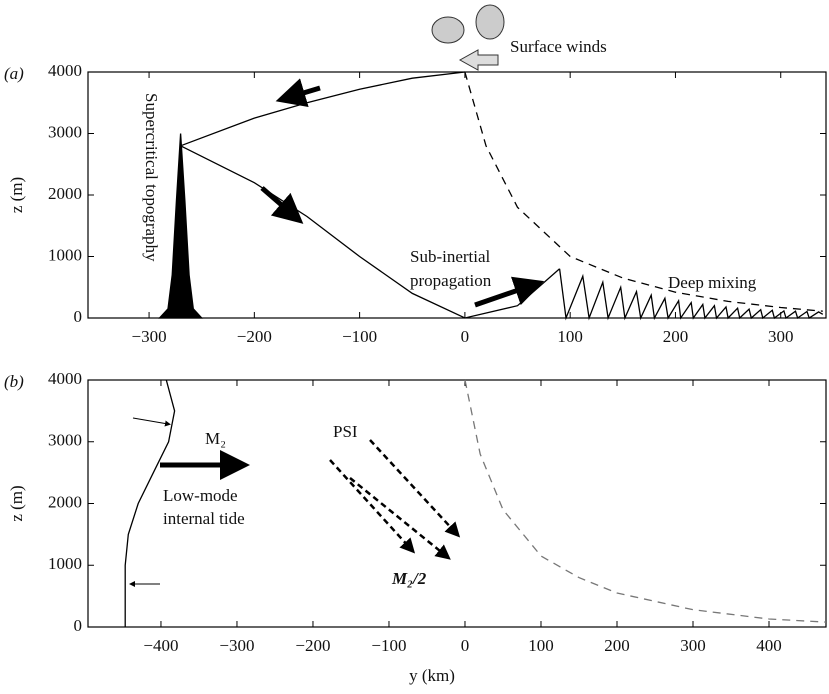 Image resolution: width=829 pixels, height=694 pixels. Describe the element at coordinates (181, 226) in the screenshot. I see `topography` at that location.